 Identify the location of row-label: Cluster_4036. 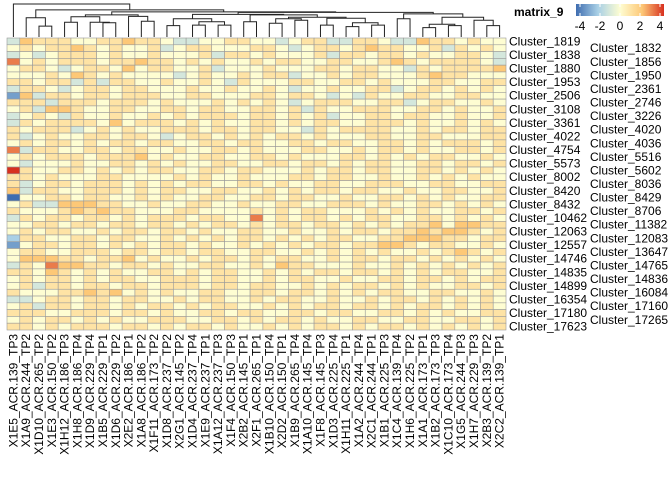
(626, 143).